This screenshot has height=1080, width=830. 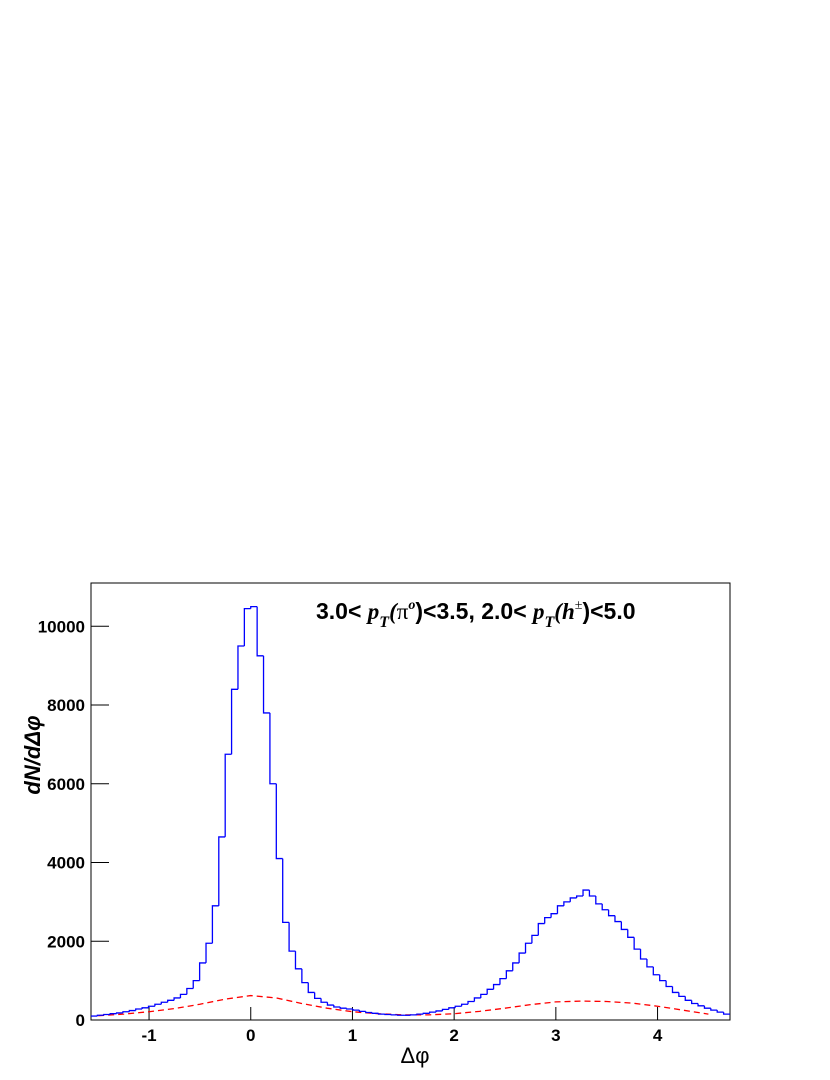 I want to click on chart-title: 3.0< pT(πo)<3.5, 2.0< pT(h±)<5.0, so click(x=476, y=614).